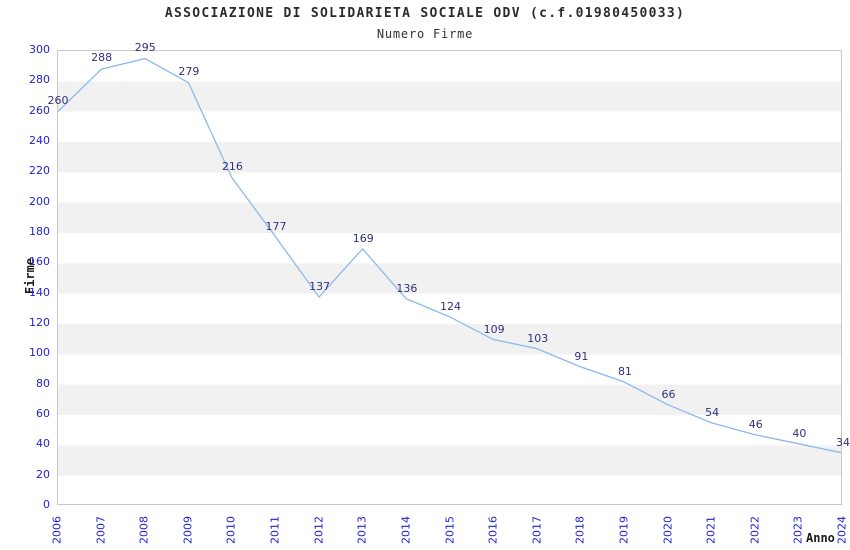  I want to click on x-axis-title: Anno, so click(820, 538).